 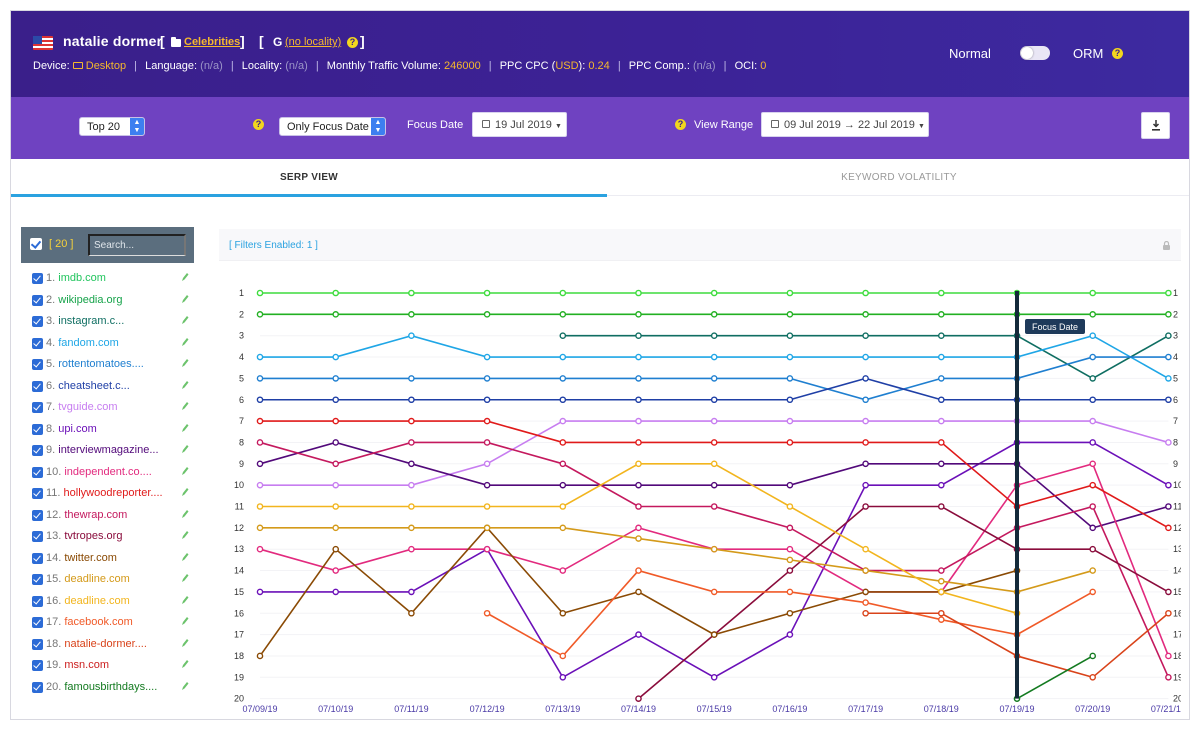 What do you see at coordinates (332, 126) in the screenshot?
I see `focus-mode-select: Only Focus Date ▲ ▼` at bounding box center [332, 126].